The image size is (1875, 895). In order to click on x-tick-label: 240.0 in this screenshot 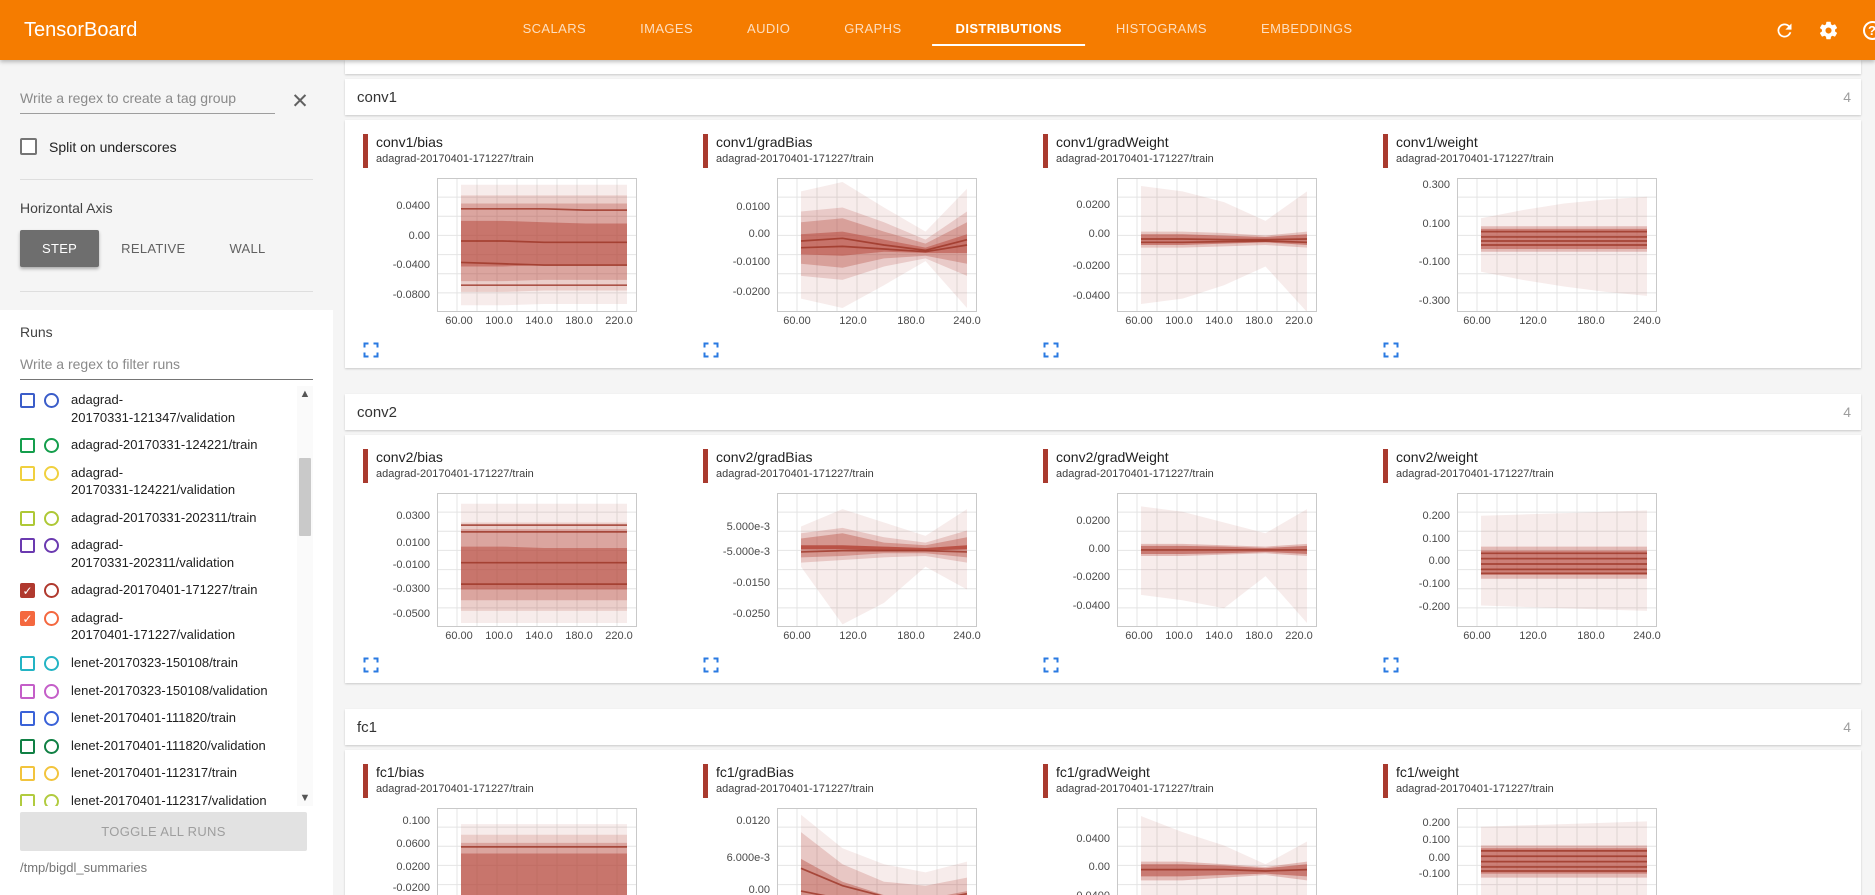, I will do `click(967, 636)`.